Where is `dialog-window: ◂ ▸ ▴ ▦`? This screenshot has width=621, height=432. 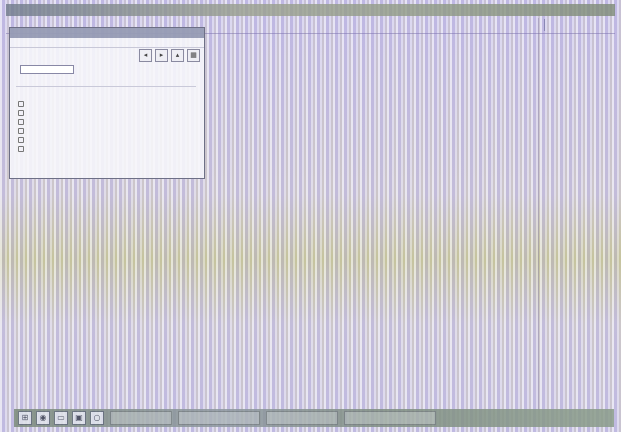
dialog-window: ◂ ▸ ▴ ▦ is located at coordinates (107, 103).